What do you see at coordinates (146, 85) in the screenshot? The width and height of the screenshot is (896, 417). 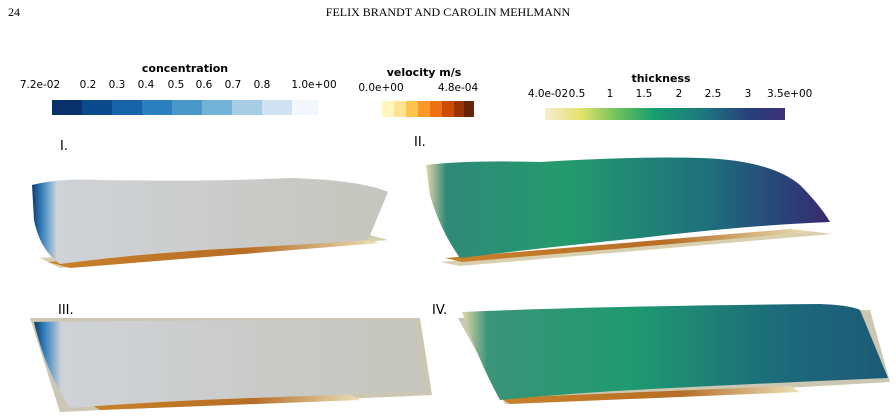 I see `tick-label: 0.4` at bounding box center [146, 85].